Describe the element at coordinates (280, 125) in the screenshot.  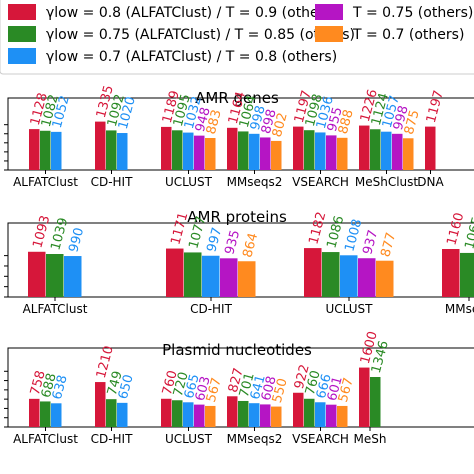
I see `bar-value-label: 802` at that location.